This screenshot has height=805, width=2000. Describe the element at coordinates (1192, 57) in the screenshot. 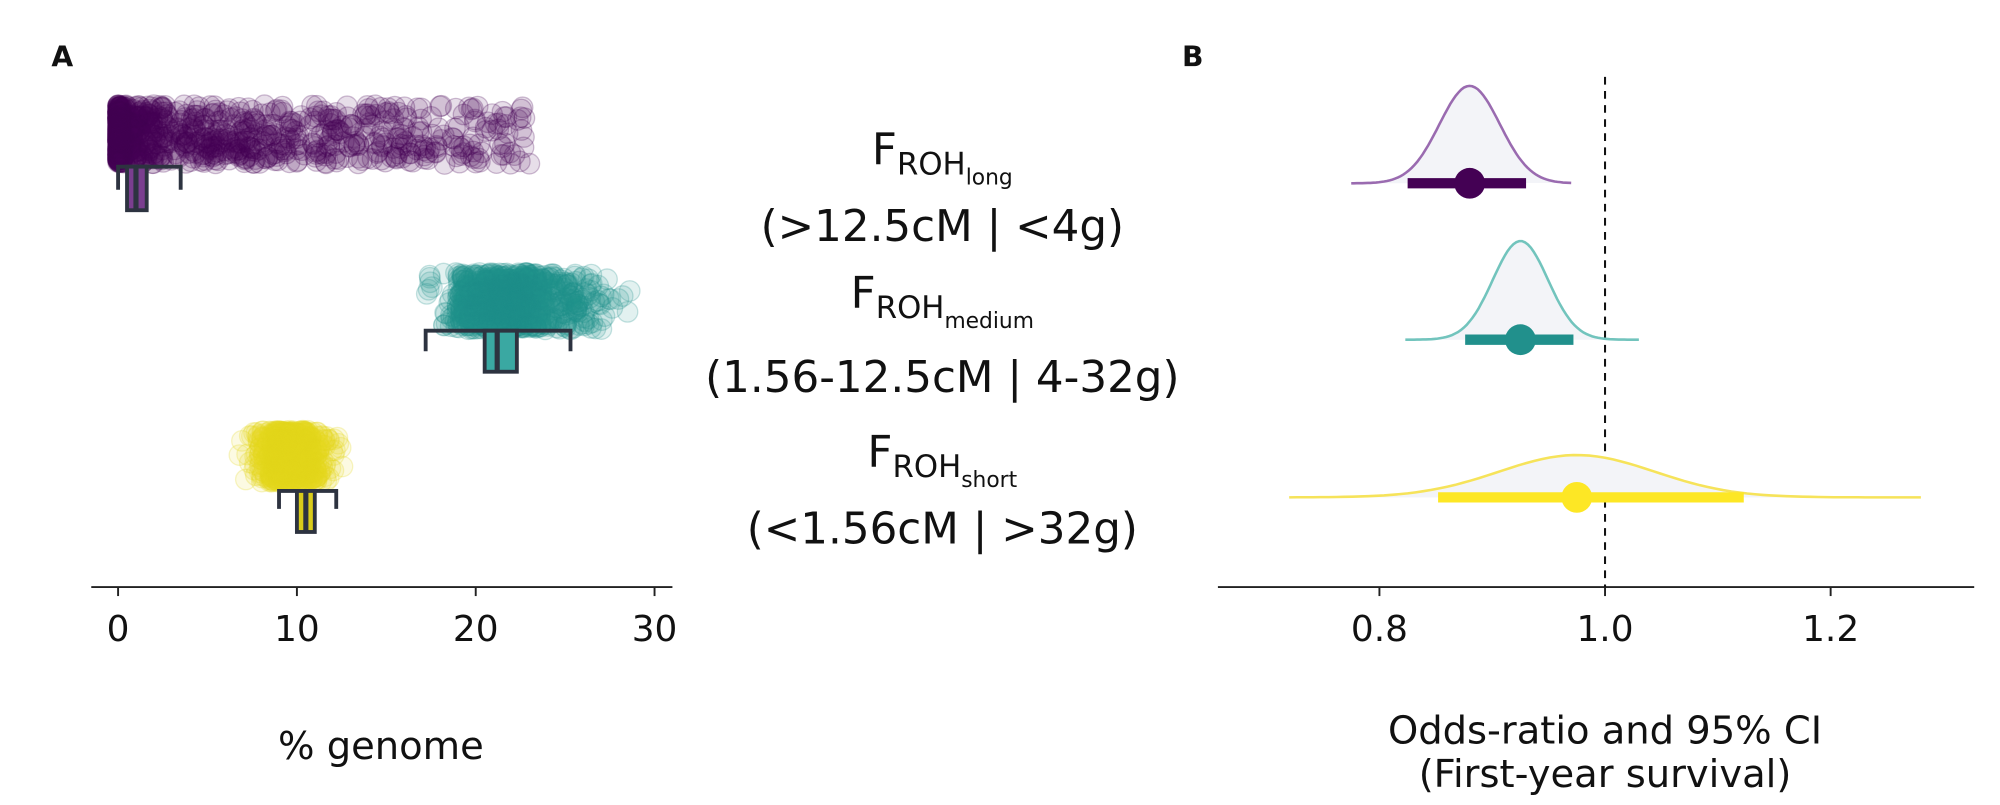

I see `panel-b-label: B` at that location.